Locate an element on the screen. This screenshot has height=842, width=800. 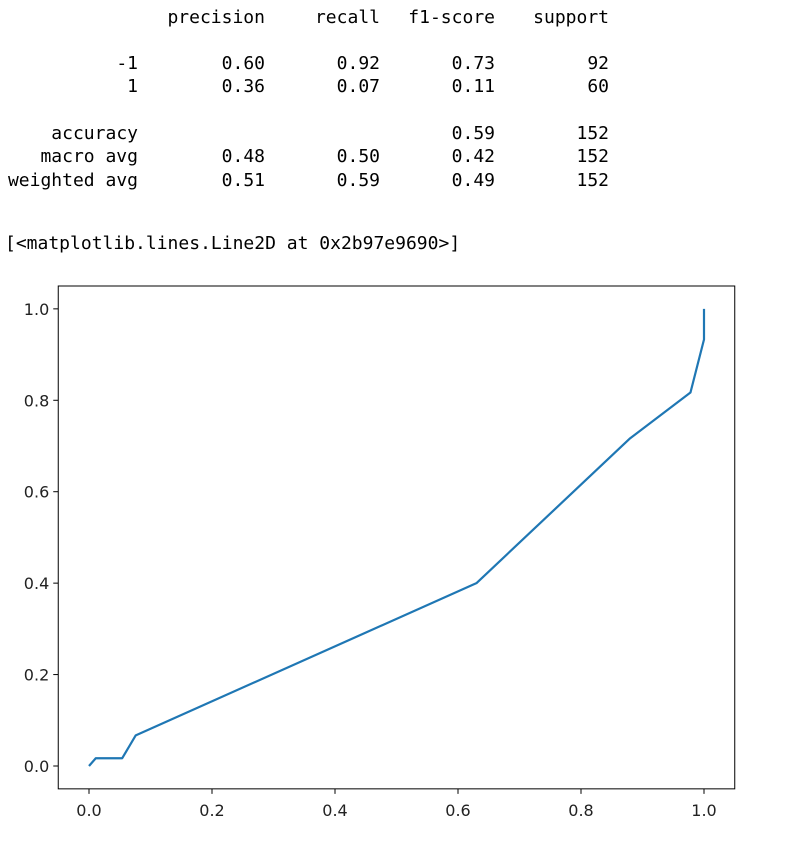
report-header: recall is located at coordinates (347, 17).